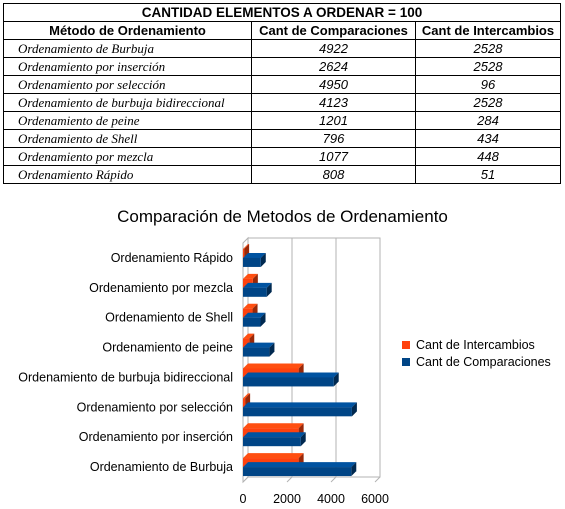  What do you see at coordinates (155, 407) in the screenshot?
I see `category-label: Ordenamiento por selección` at bounding box center [155, 407].